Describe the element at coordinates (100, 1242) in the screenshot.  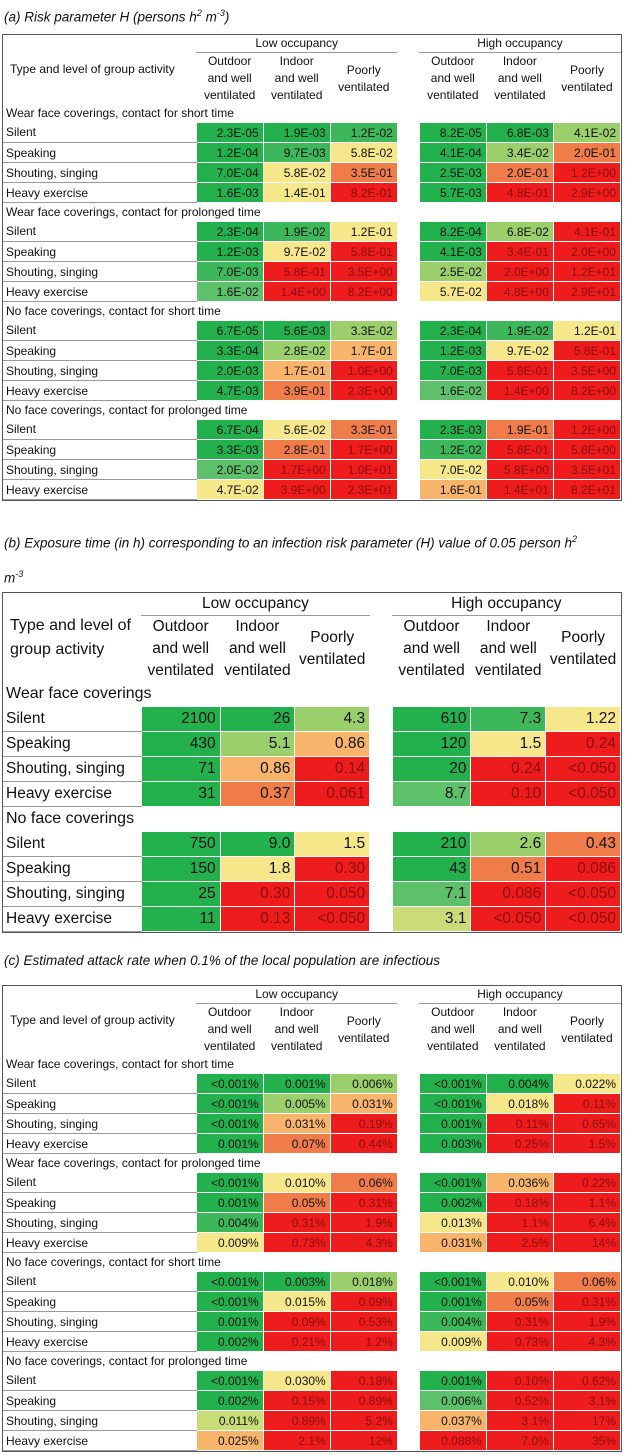
I see `row-label: Heavy exercise` at that location.